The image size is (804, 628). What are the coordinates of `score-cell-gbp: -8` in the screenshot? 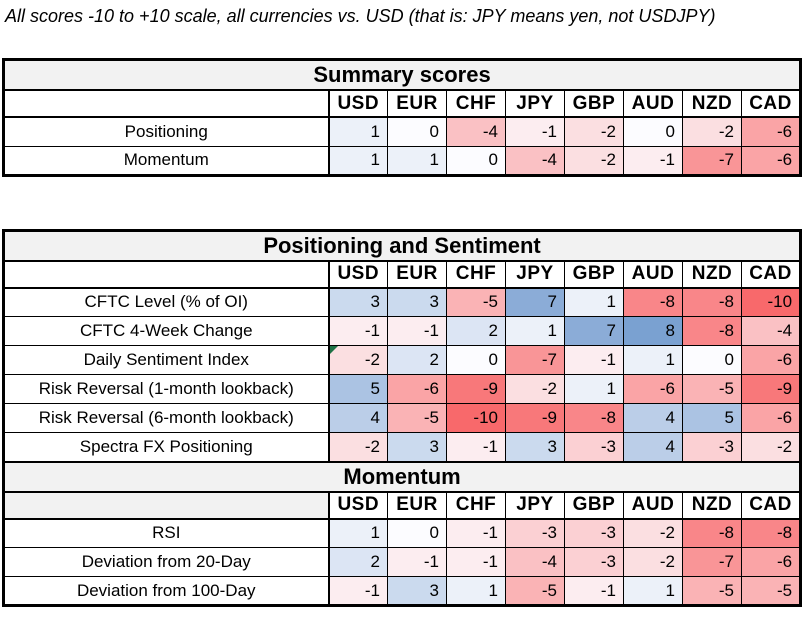 It's located at (594, 418).